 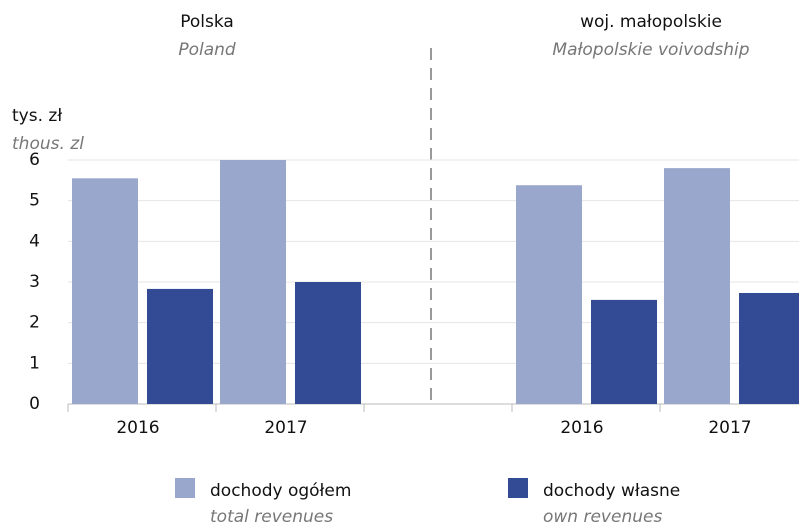 What do you see at coordinates (34, 363) in the screenshot?
I see `y-tick-label: 1` at bounding box center [34, 363].